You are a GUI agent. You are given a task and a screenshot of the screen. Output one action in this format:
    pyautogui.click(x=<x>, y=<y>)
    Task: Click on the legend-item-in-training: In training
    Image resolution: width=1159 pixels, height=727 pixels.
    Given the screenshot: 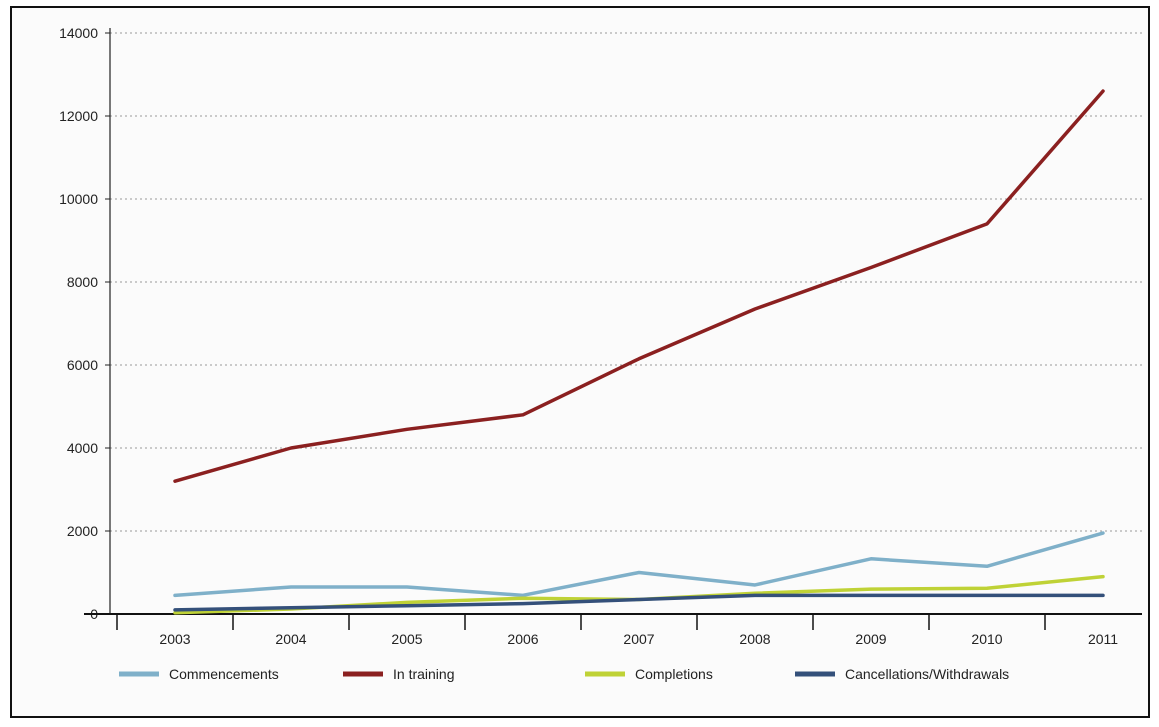 What is the action you would take?
    pyautogui.click(x=398, y=674)
    